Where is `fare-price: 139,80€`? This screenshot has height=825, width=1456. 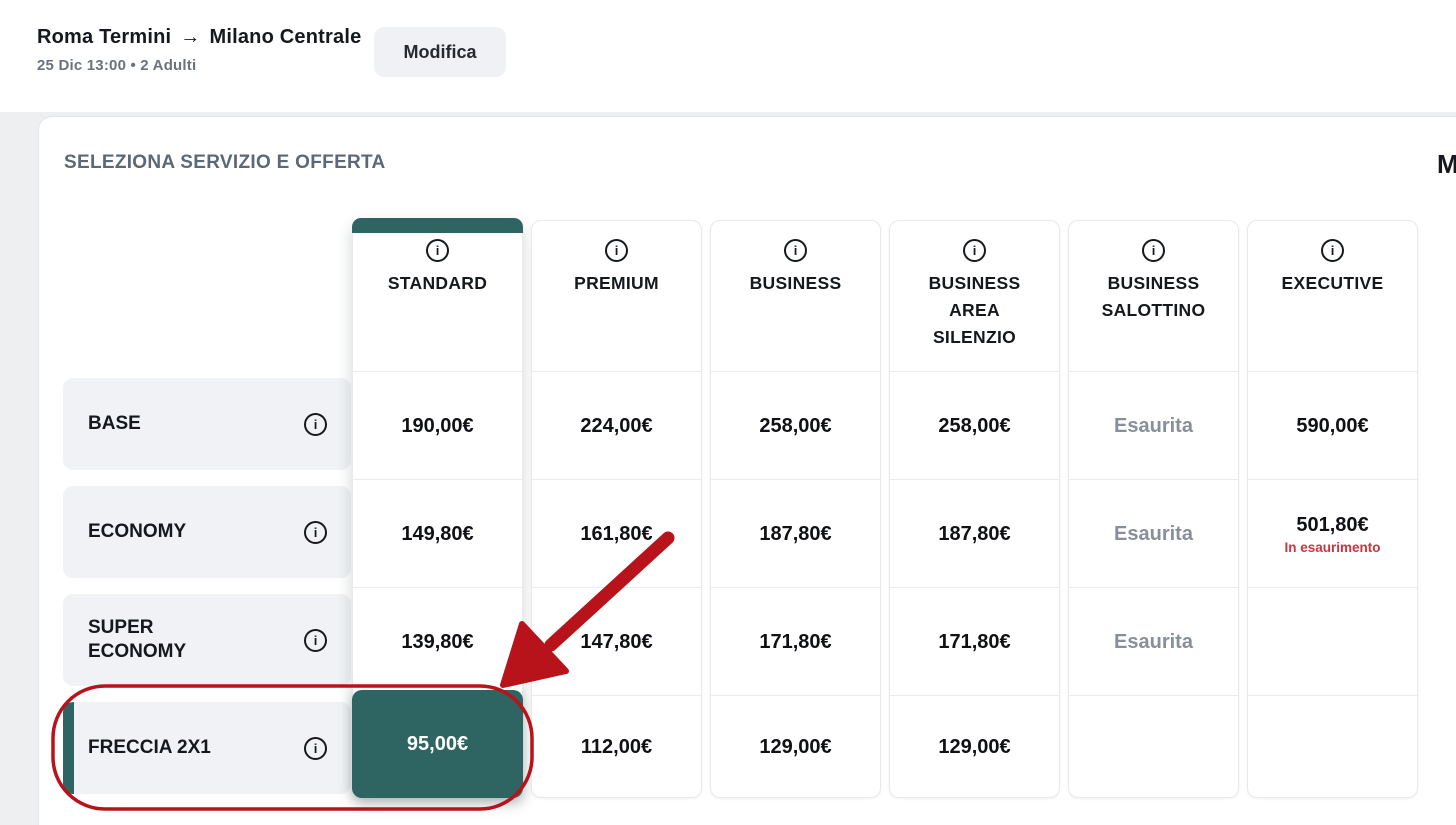 fare-price: 139,80€ is located at coordinates (437, 641).